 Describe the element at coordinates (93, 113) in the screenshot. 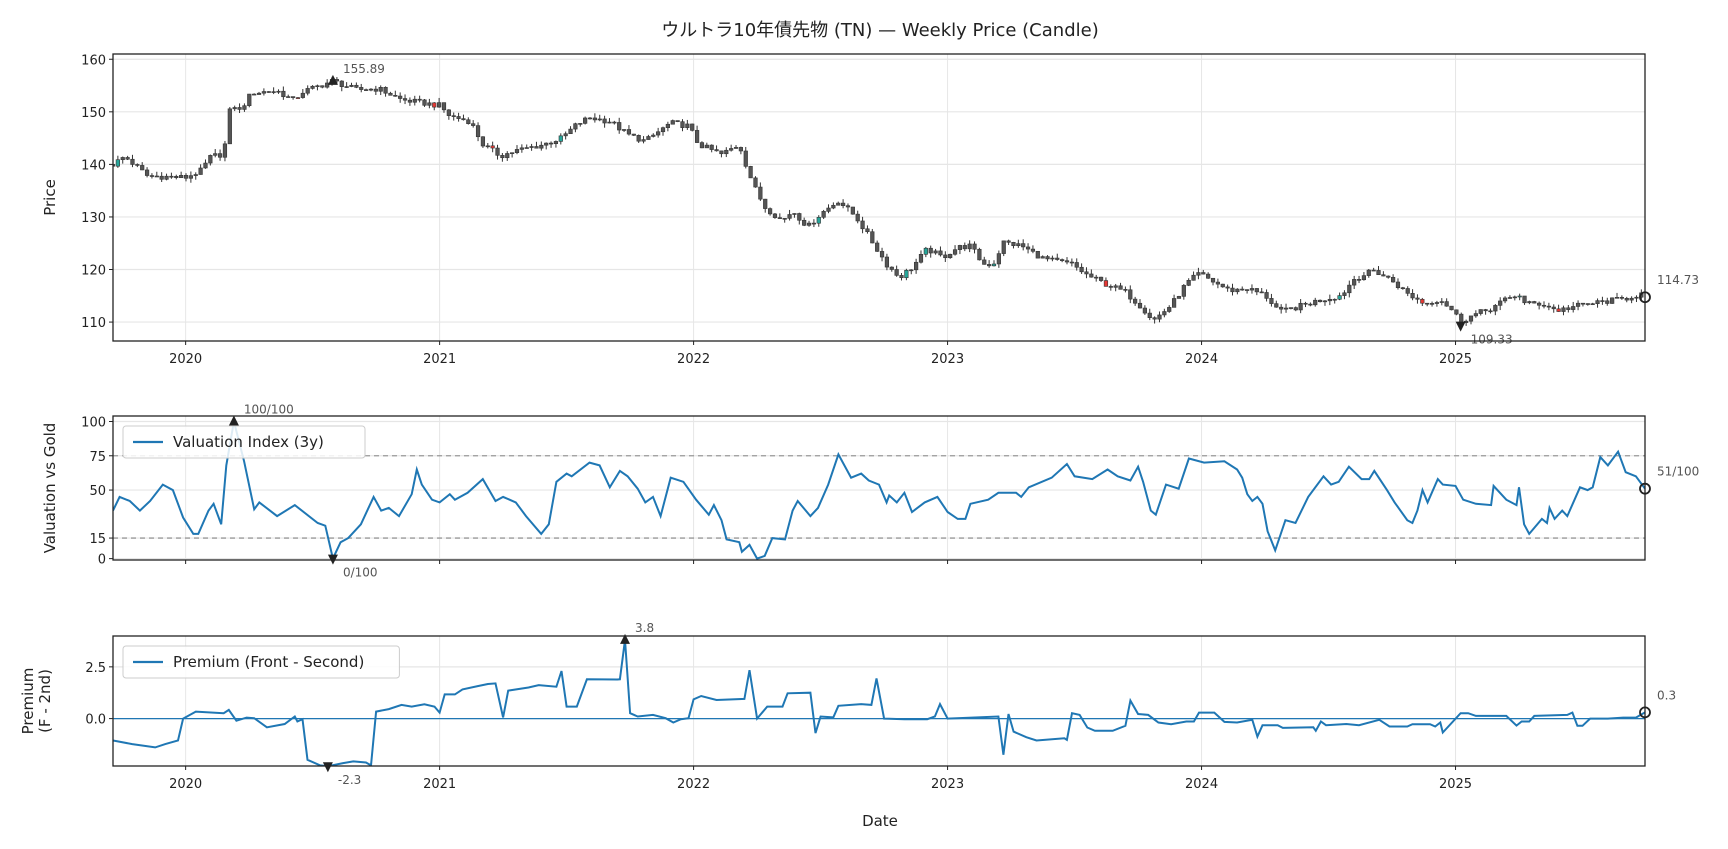

I see `y-tick-label: 150` at that location.